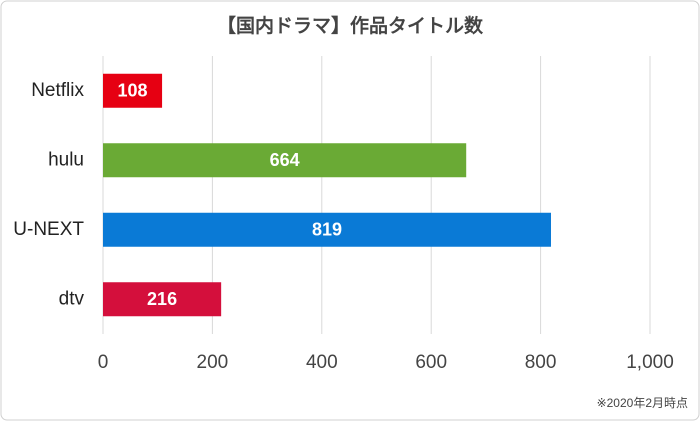 This screenshot has width=700, height=421. I want to click on y-tick-label: dtv, so click(72, 298).